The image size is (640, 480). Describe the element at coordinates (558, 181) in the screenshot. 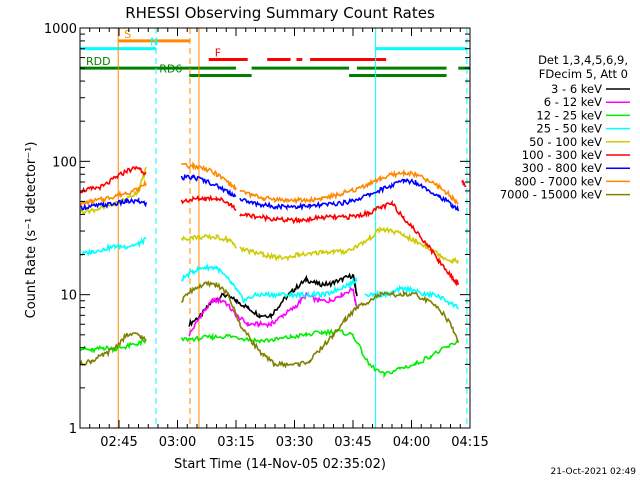

I see `legend-entry-label: 800 - 7000 keV` at that location.